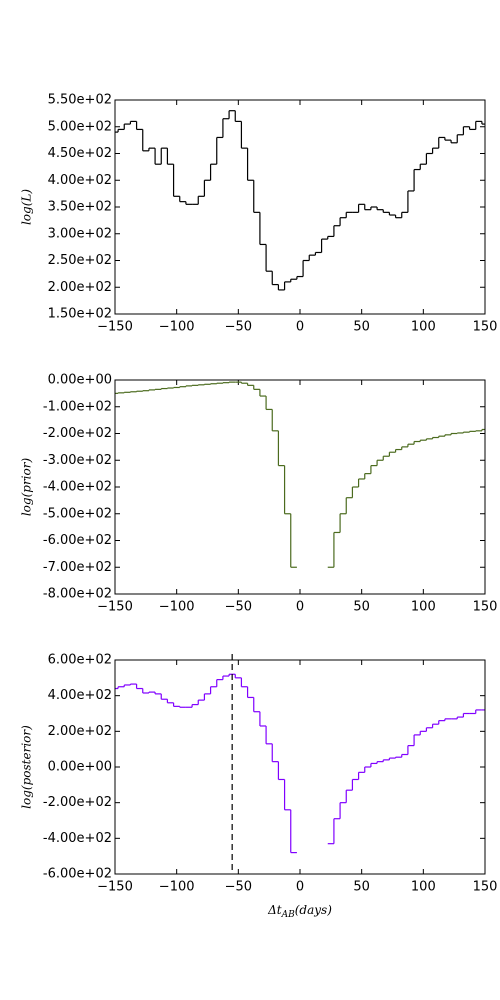 The height and width of the screenshot is (1000, 500). What do you see at coordinates (77, 594) in the screenshot?
I see `y-tick-label: -8.00e+02` at bounding box center [77, 594].